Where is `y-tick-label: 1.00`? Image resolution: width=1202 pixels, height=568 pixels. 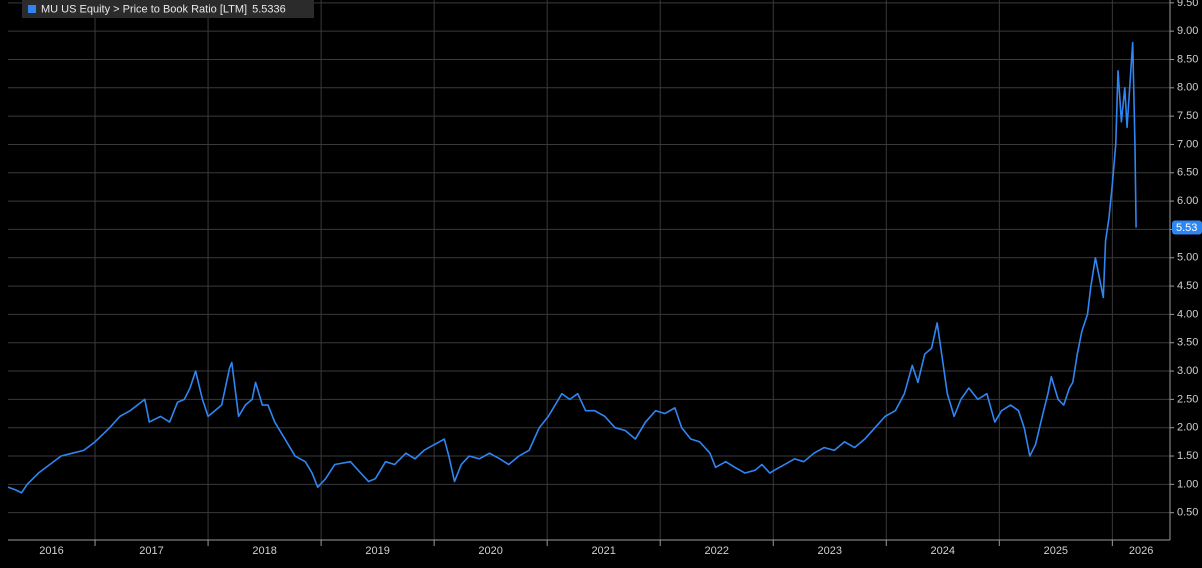
y-tick-label: 1.00 is located at coordinates (1187, 484).